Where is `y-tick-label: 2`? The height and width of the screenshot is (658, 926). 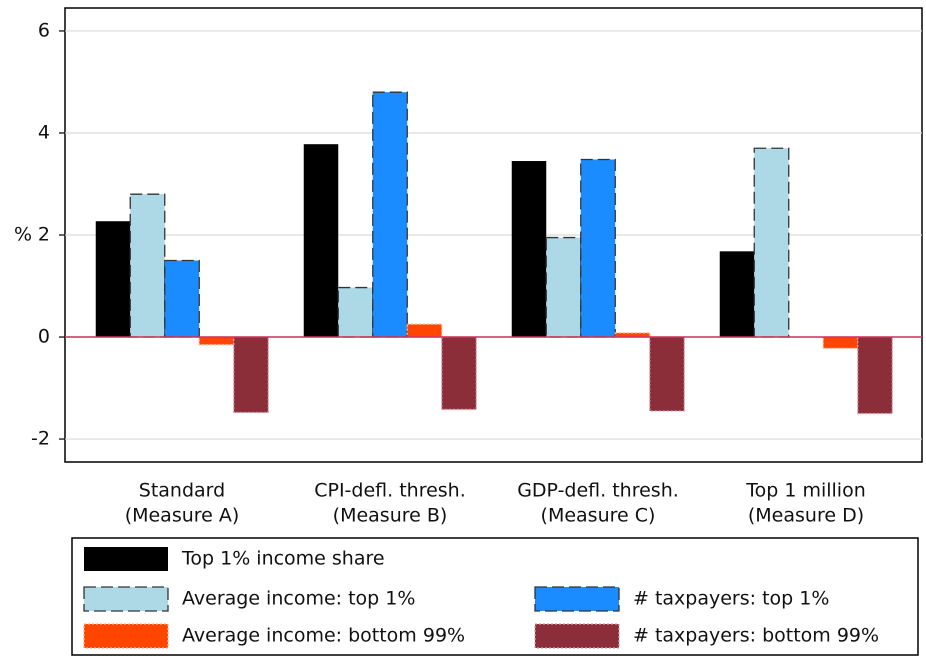 y-tick-label: 2 is located at coordinates (44, 235).